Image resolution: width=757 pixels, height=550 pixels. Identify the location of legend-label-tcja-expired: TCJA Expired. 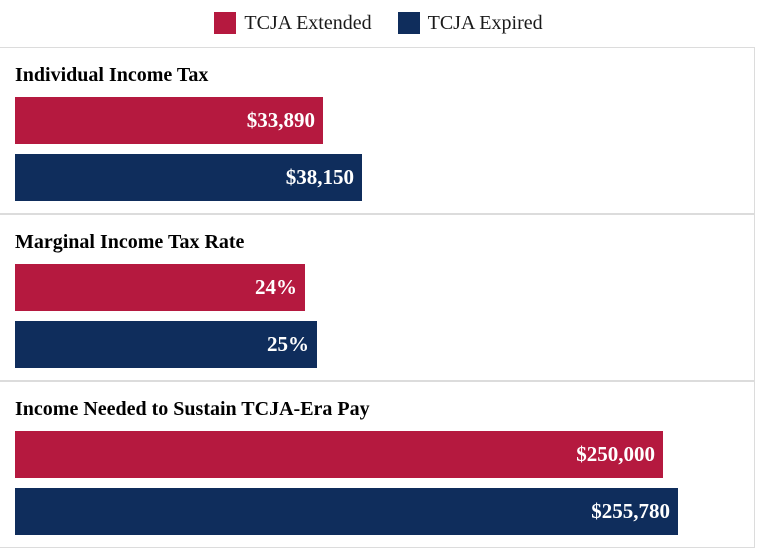
(485, 22).